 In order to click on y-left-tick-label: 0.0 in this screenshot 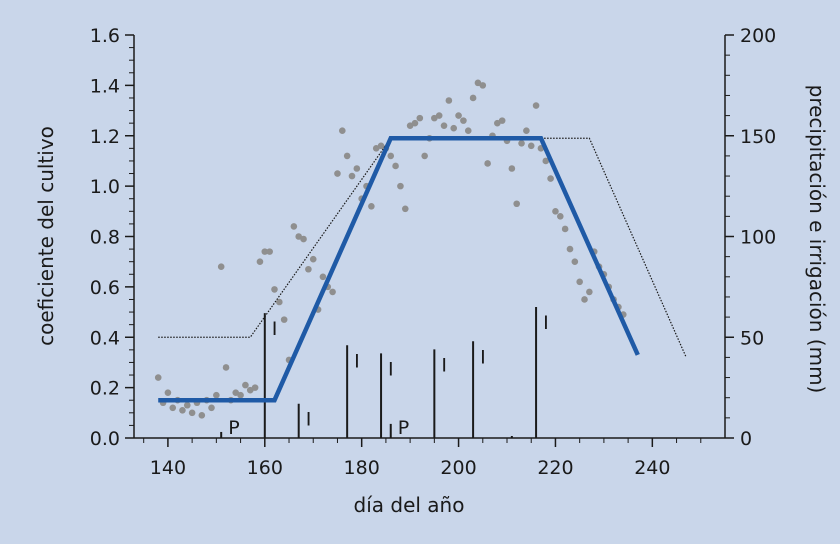, I will do `click(105, 439)`.